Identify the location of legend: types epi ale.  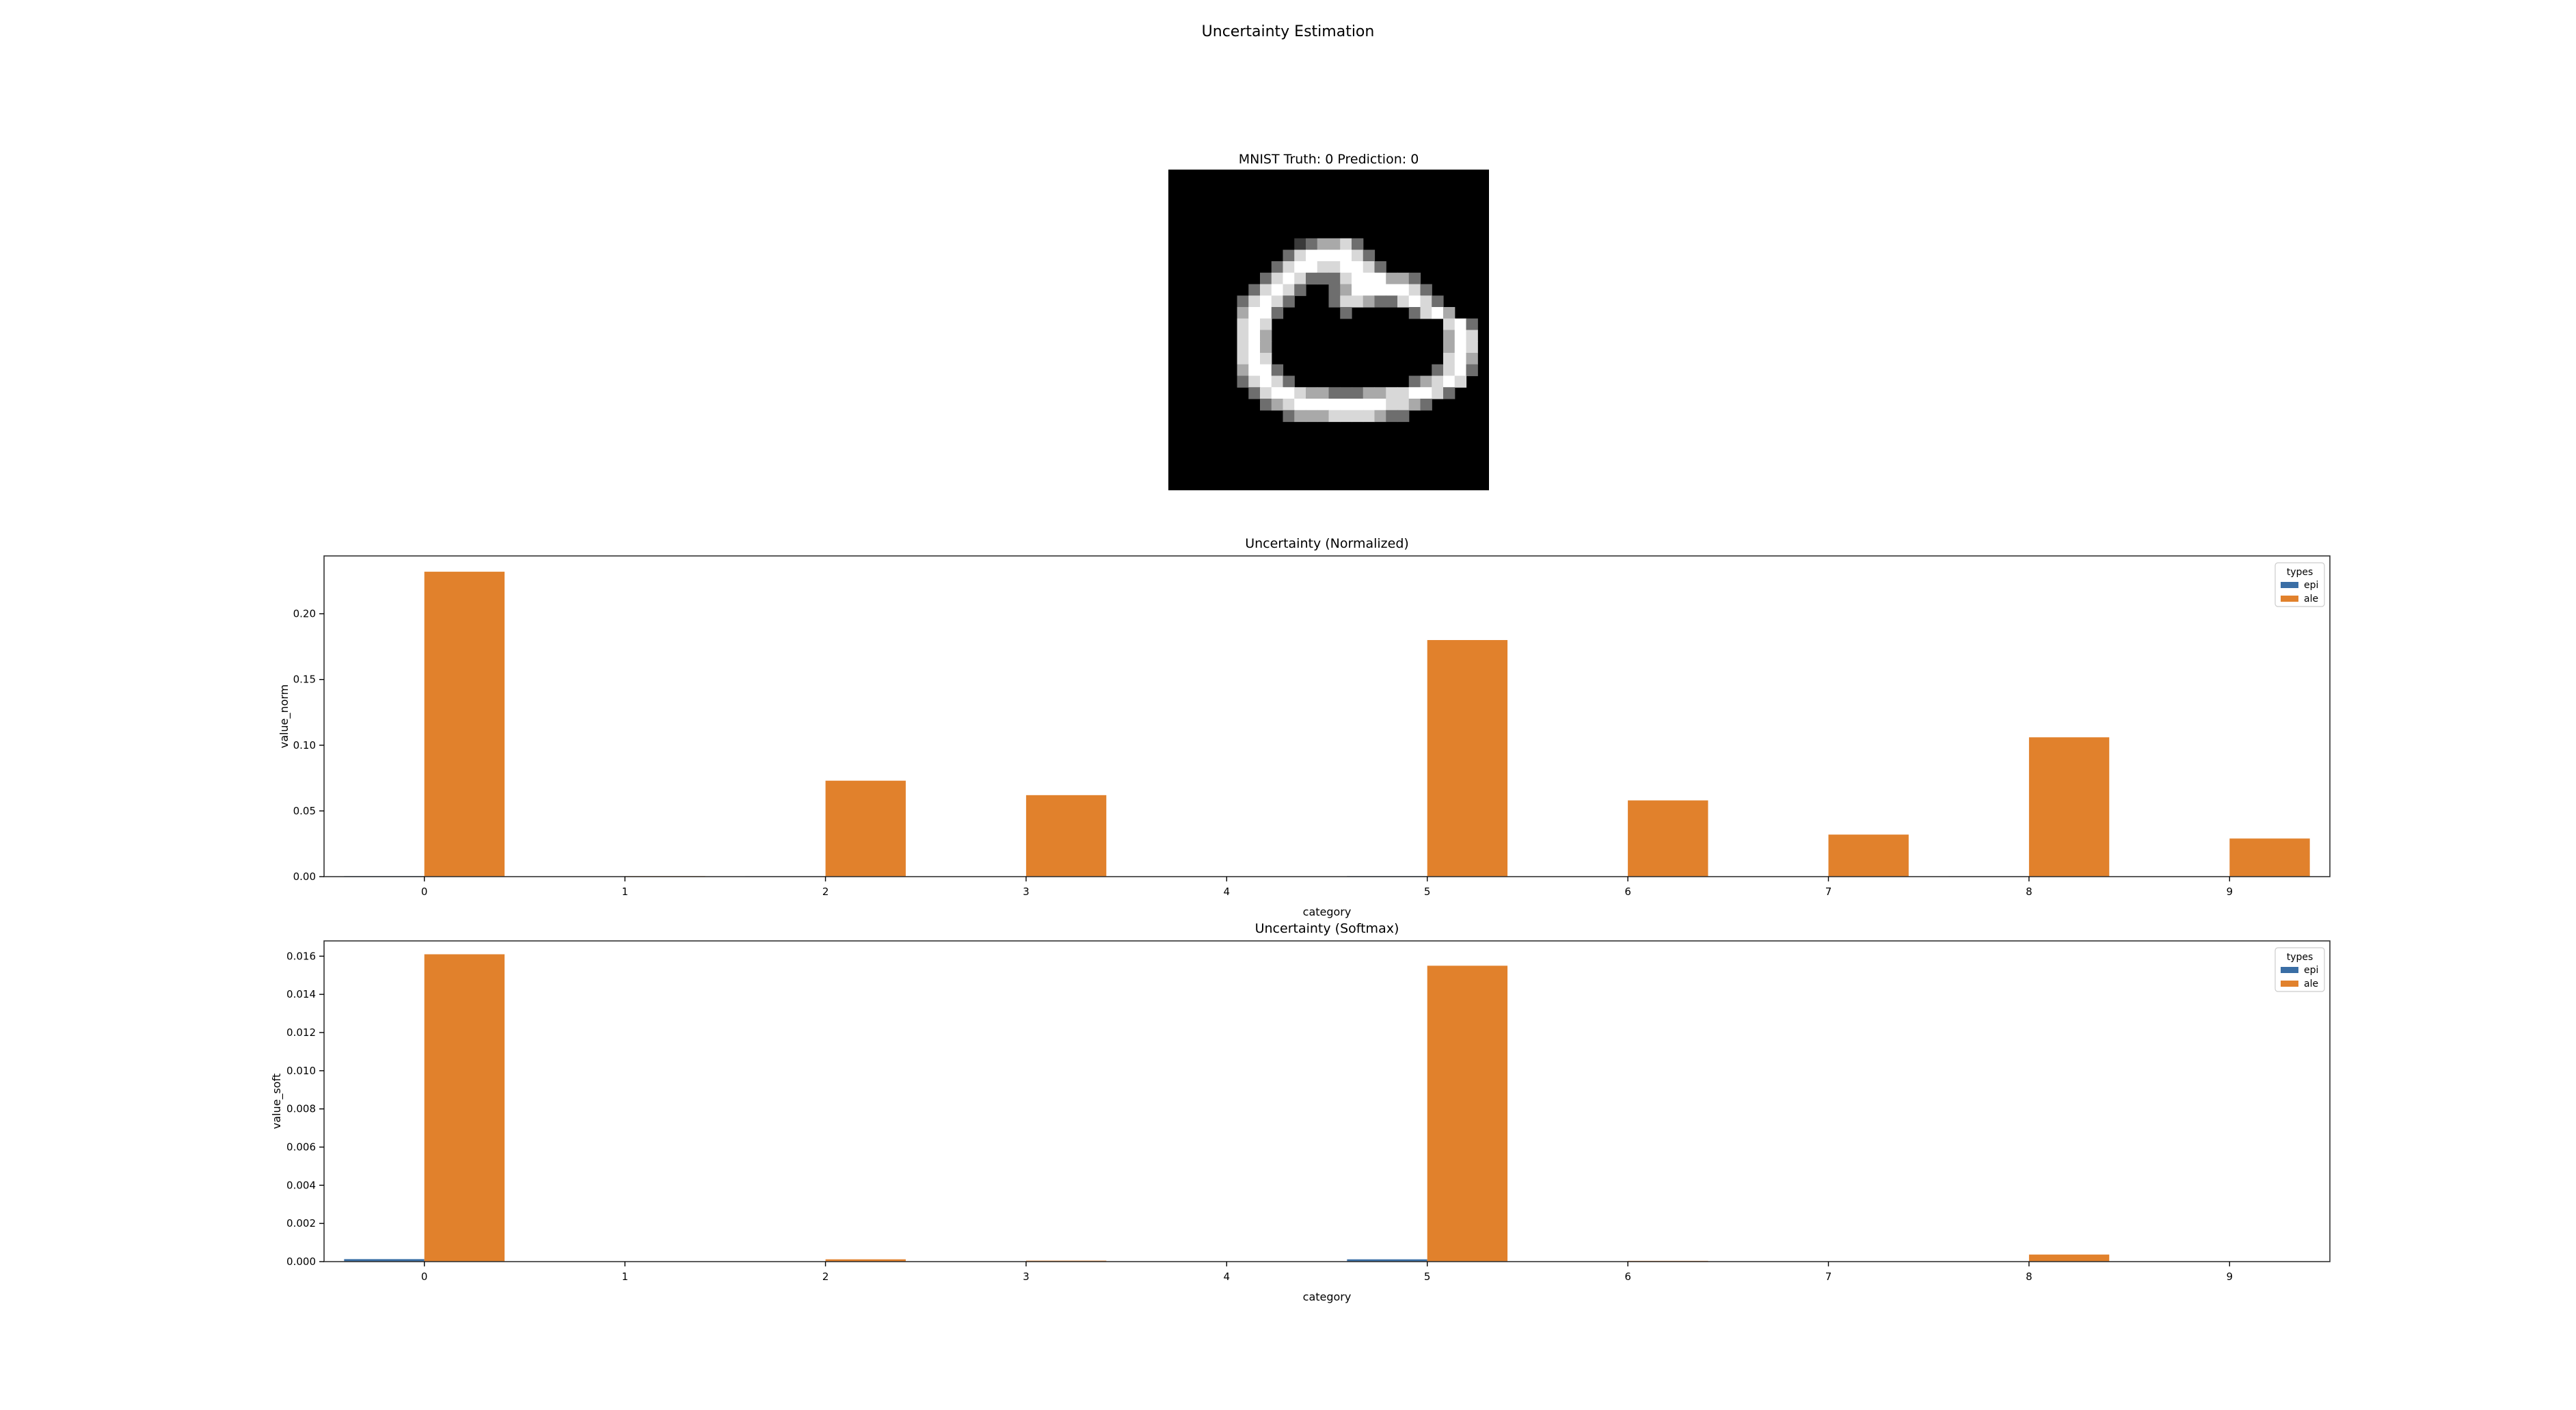
(2300, 584).